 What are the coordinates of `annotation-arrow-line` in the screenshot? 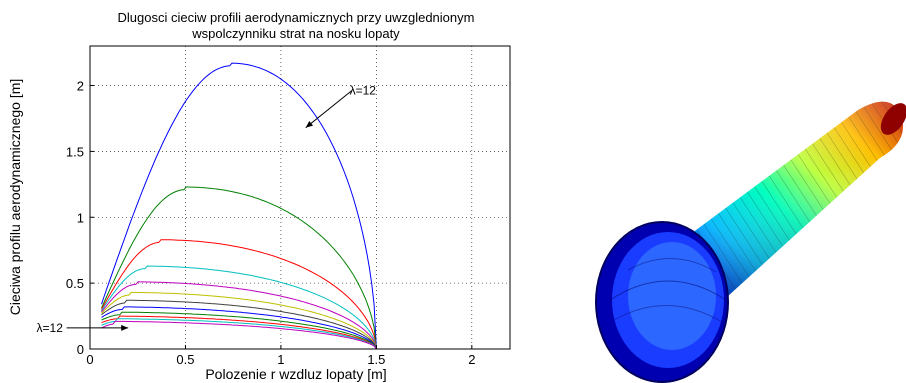 It's located at (328, 109).